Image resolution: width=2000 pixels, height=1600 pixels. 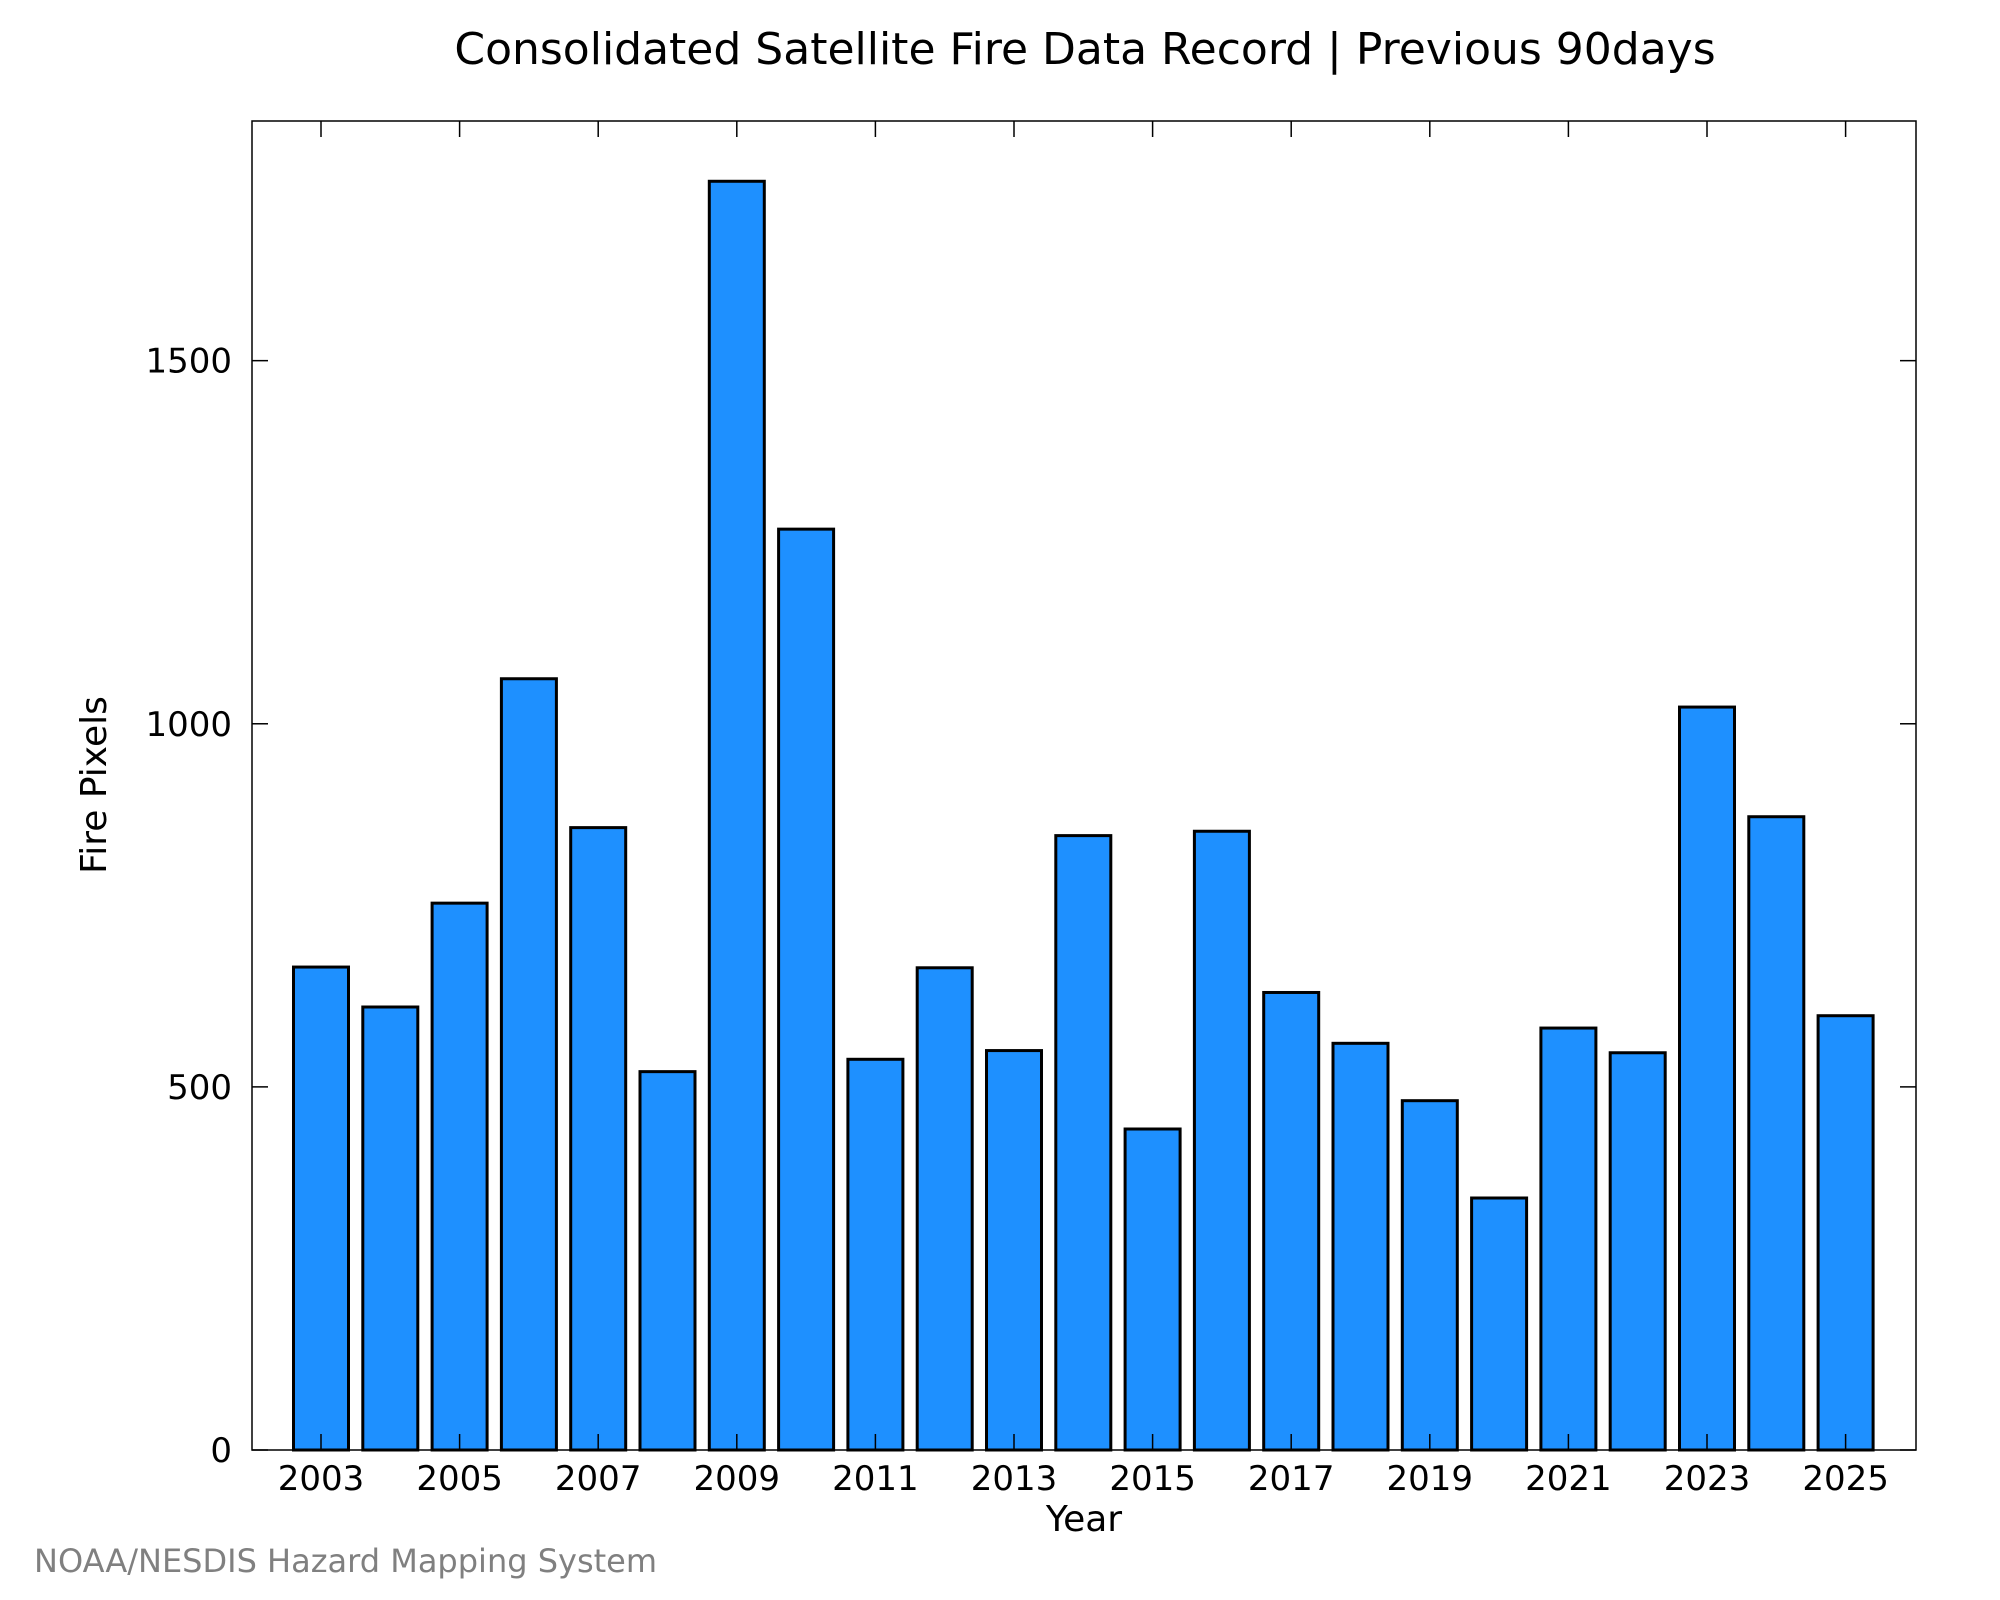 What do you see at coordinates (1083, 1143) in the screenshot?
I see `bar-2014` at bounding box center [1083, 1143].